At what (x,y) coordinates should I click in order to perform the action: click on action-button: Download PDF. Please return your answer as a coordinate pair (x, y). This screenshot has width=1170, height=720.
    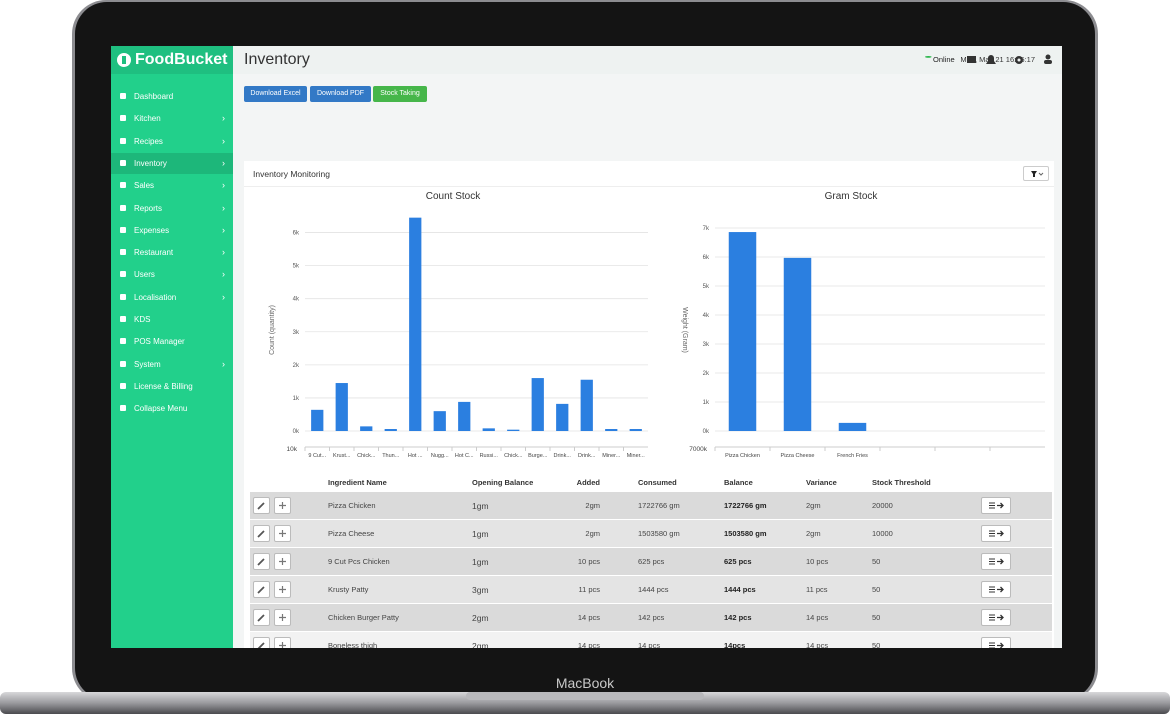
    Looking at the image, I should click on (340, 94).